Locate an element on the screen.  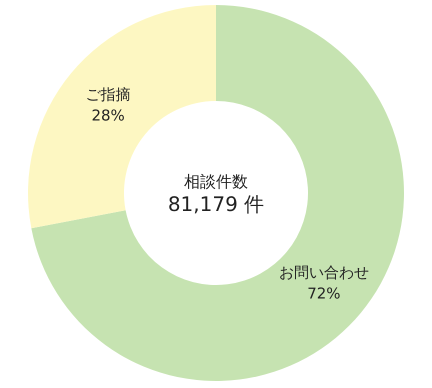
slice-label: お問い合わせ is located at coordinates (323, 273).